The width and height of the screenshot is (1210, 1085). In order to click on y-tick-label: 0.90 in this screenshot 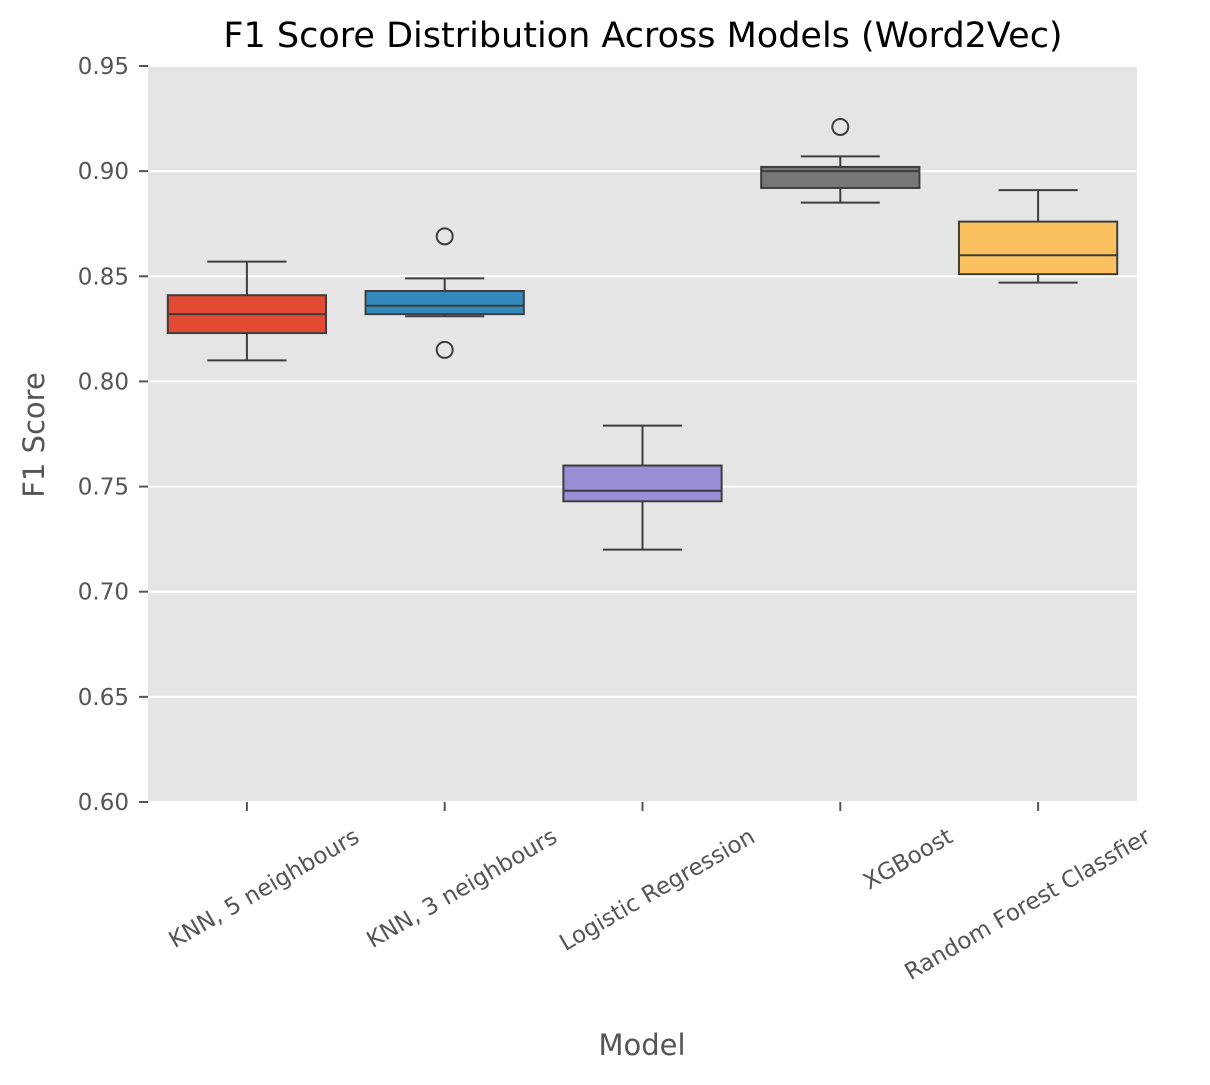, I will do `click(103, 172)`.